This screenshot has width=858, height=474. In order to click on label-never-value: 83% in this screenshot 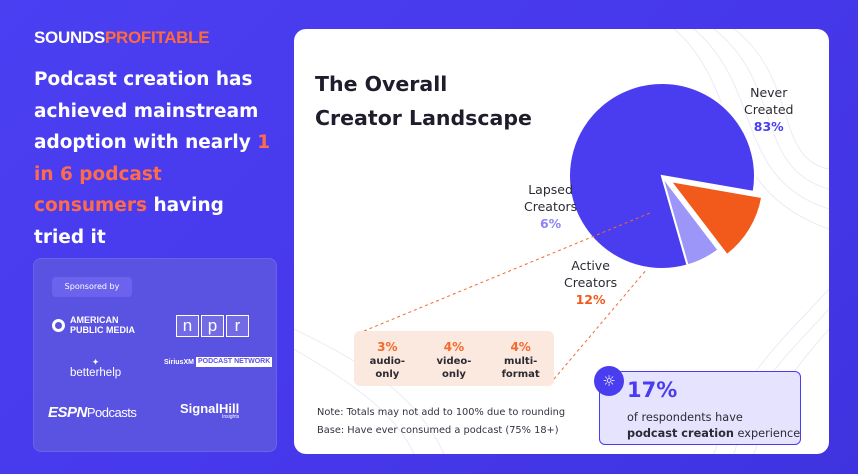, I will do `click(768, 126)`.